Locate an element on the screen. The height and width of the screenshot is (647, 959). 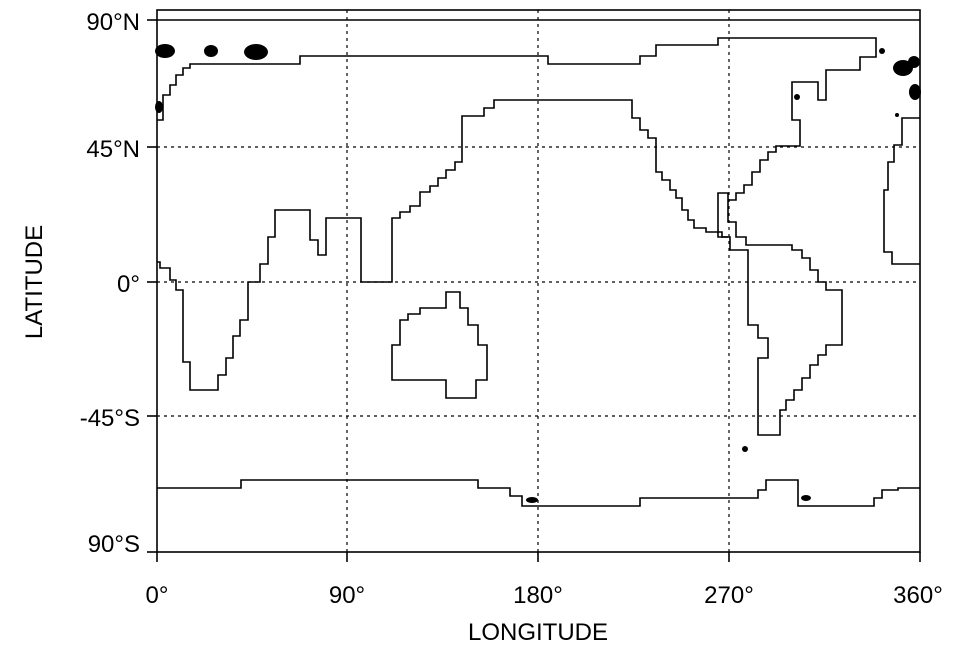
y-tick-label-45s: -45°S is located at coordinates (110, 418).